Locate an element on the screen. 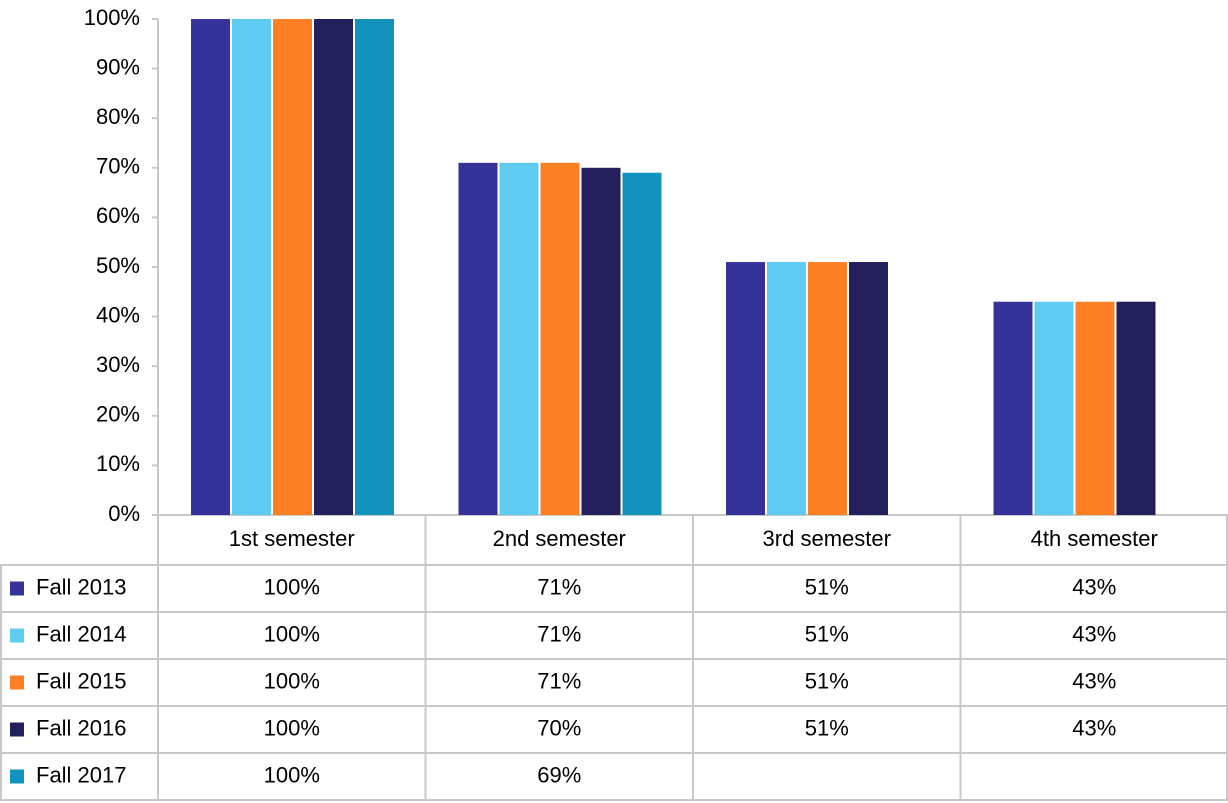  y-tick-label: 90% is located at coordinates (118, 66).